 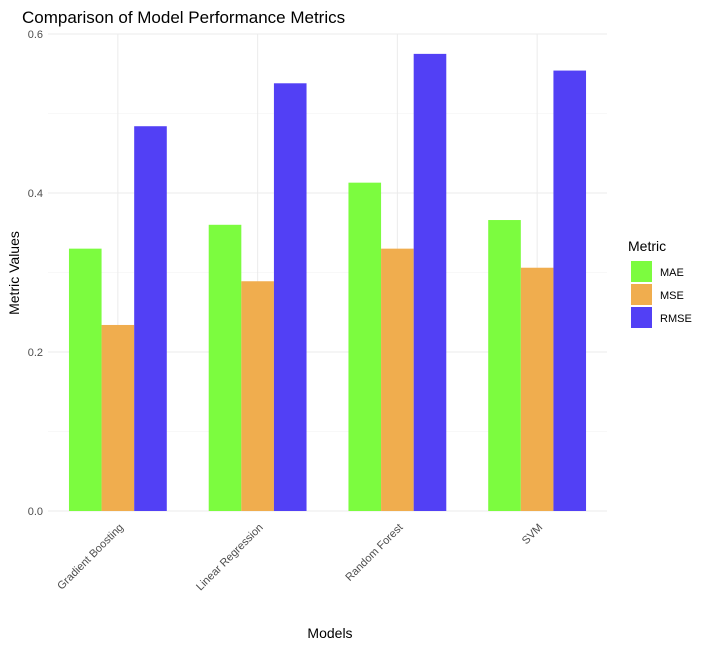 What do you see at coordinates (570, 290) in the screenshot?
I see `bar-rmse-svm` at bounding box center [570, 290].